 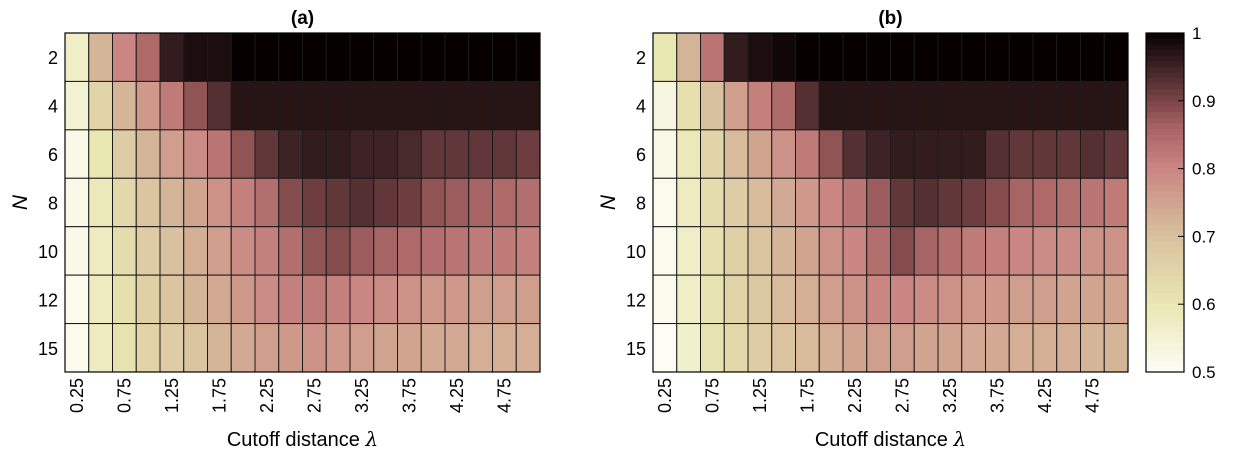 I want to click on x-tick-label: 1.25, so click(x=172, y=395).